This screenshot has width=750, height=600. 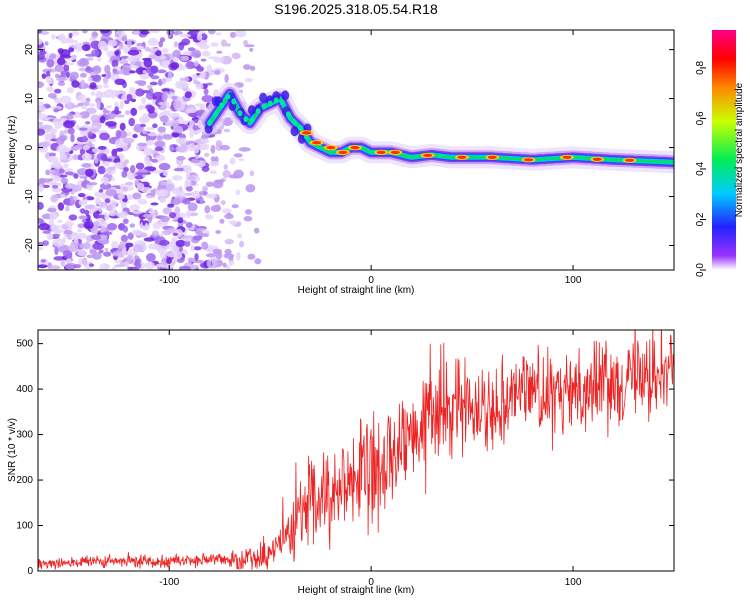 I want to click on colorbar-tick-label: 0.6, so click(x=700, y=118).